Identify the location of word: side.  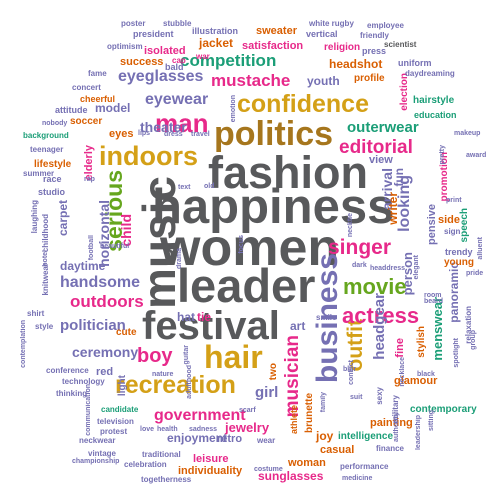
(449, 220).